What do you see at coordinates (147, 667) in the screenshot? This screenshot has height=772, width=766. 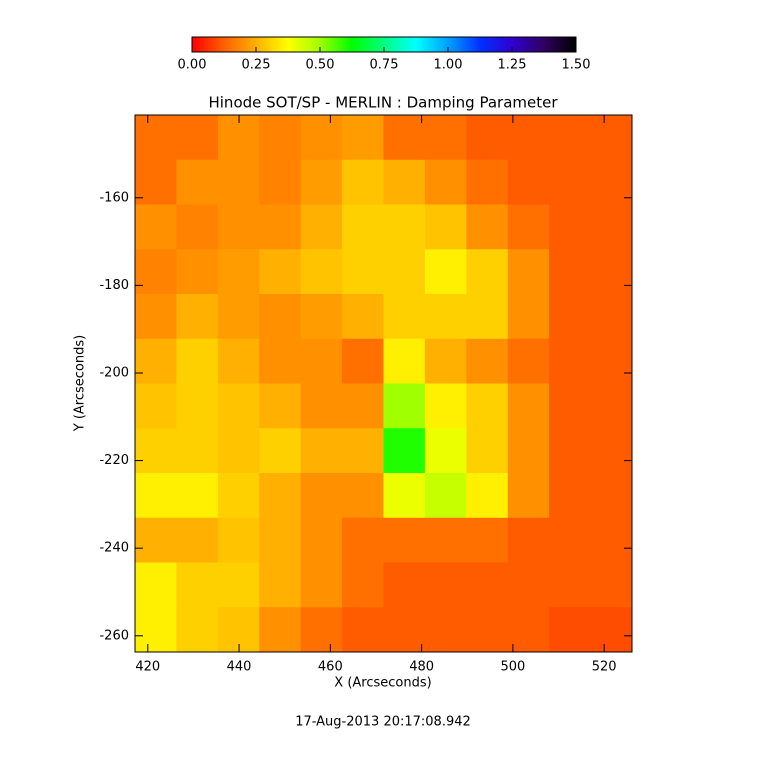 I see `x-tick-label: 420` at bounding box center [147, 667].